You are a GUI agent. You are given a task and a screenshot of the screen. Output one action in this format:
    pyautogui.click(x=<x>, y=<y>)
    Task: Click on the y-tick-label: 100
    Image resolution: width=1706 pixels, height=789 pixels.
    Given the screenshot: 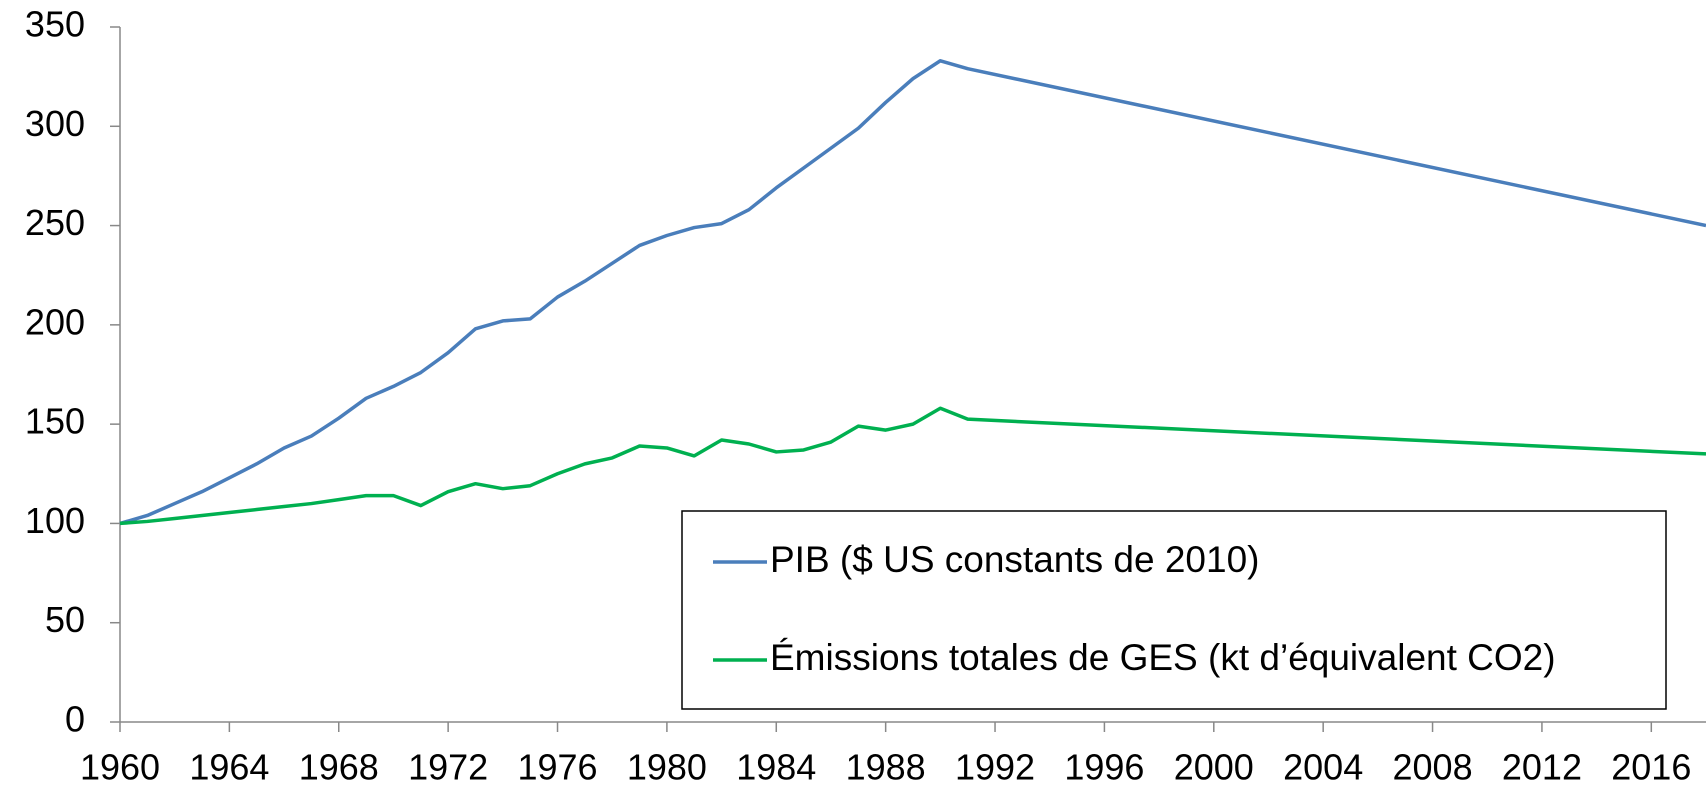 What is the action you would take?
    pyautogui.click(x=55, y=520)
    